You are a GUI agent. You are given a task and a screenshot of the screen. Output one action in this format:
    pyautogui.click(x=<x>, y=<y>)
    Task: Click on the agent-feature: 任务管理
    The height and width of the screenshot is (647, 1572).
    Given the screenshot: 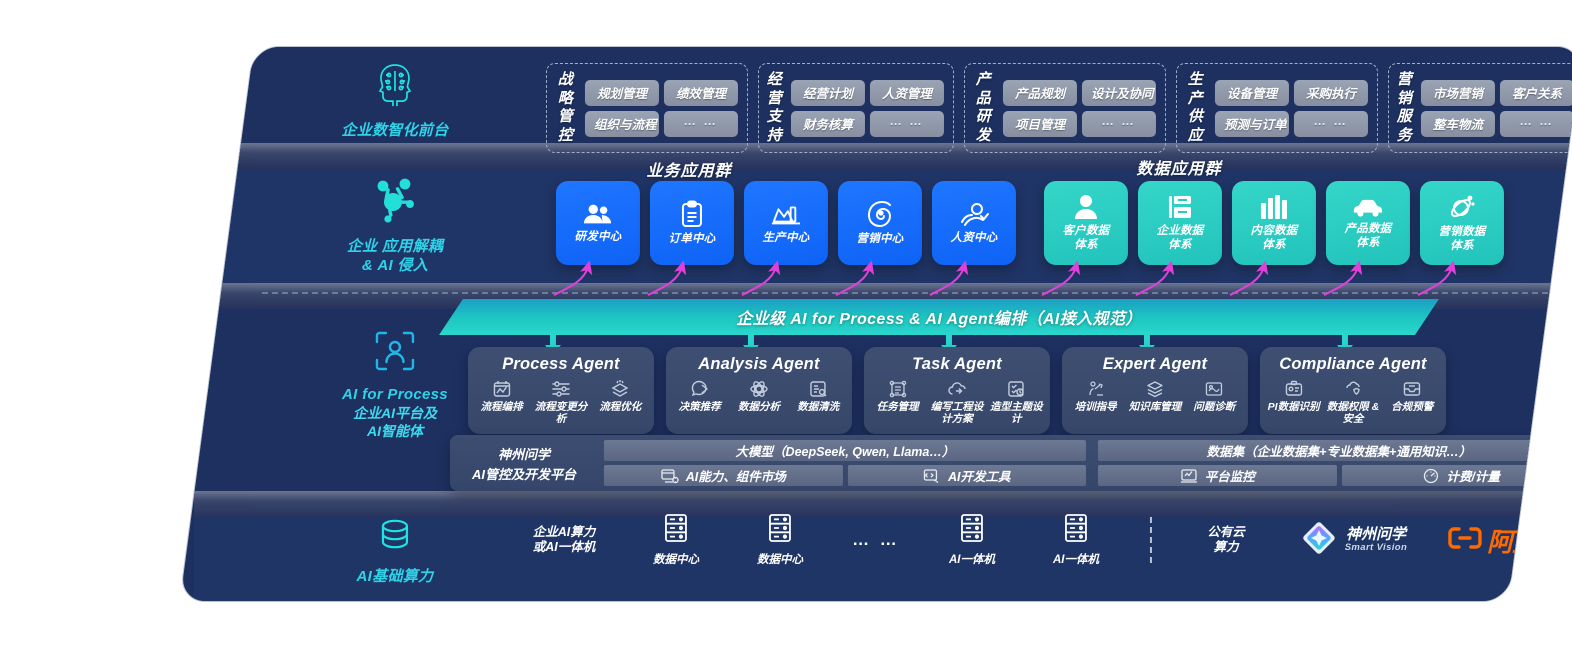 What is the action you would take?
    pyautogui.click(x=897, y=402)
    